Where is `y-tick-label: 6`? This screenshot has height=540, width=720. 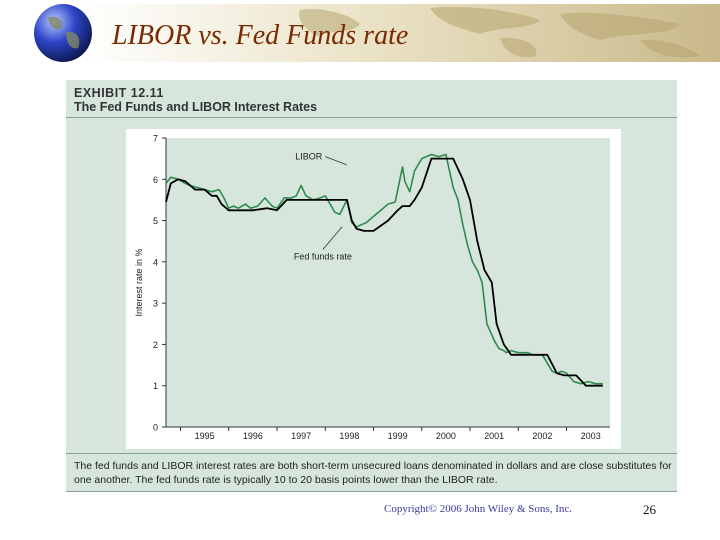
y-tick-label: 6 is located at coordinates (155, 180).